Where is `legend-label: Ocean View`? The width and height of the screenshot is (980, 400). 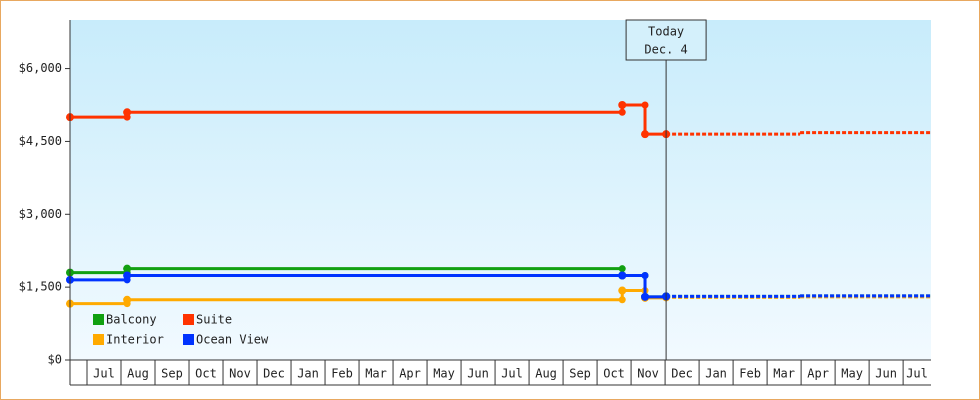
legend-label: Ocean View is located at coordinates (232, 340).